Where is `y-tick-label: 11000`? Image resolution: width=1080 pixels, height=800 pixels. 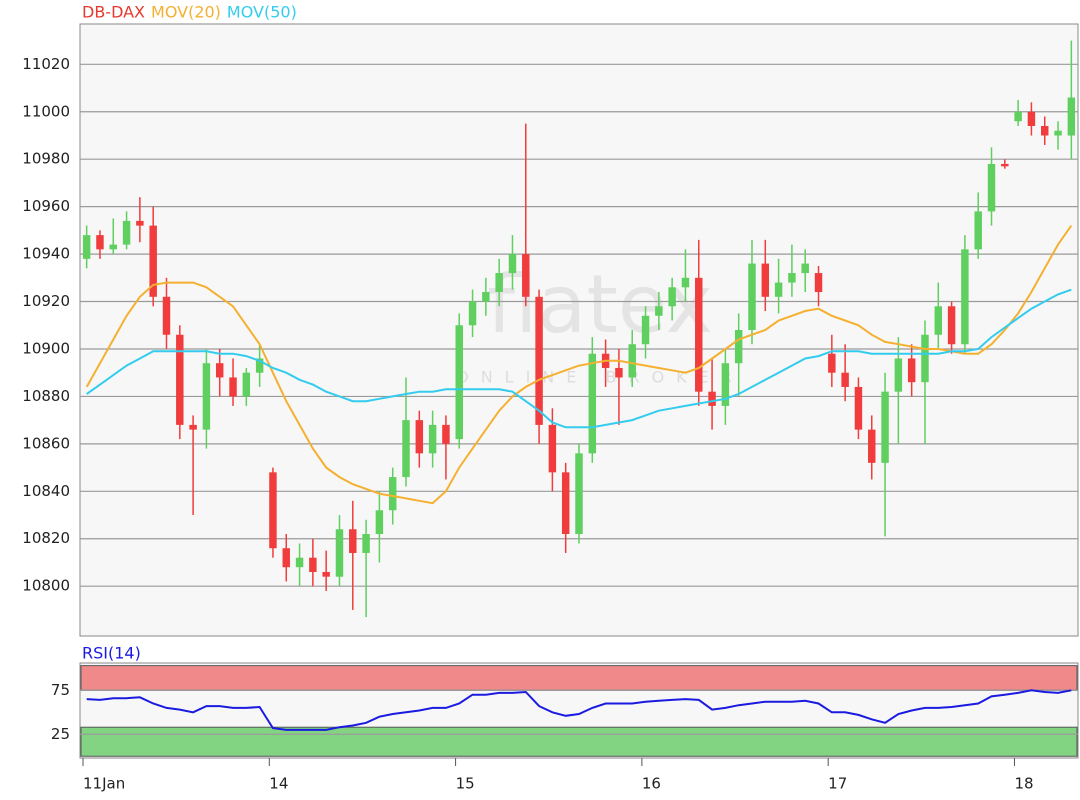
y-tick-label: 11000 is located at coordinates (46, 111).